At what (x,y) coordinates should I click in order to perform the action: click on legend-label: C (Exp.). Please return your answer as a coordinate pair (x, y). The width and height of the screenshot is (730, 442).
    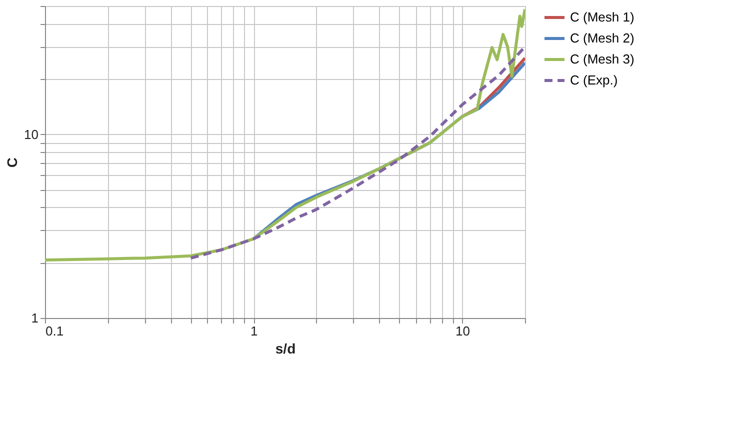
    Looking at the image, I should click on (594, 80).